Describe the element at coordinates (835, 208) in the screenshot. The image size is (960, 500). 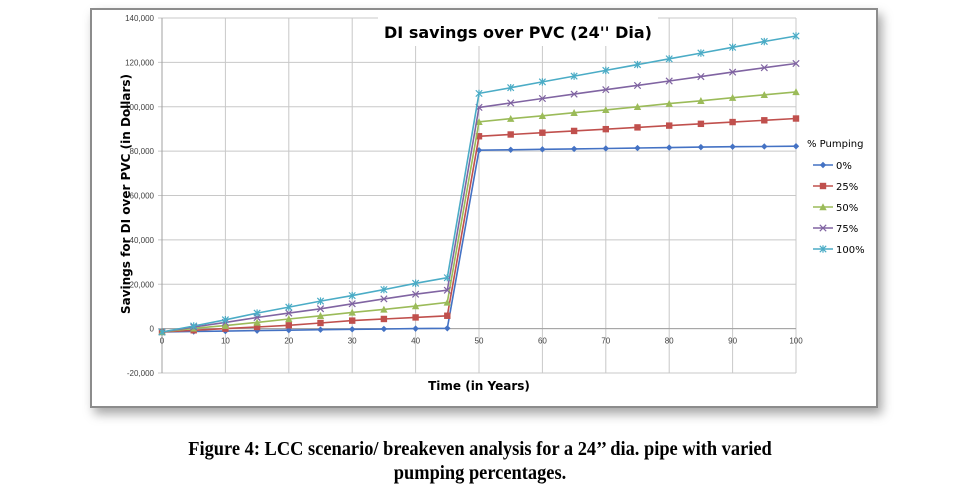
I see `legend-item: 50%` at that location.